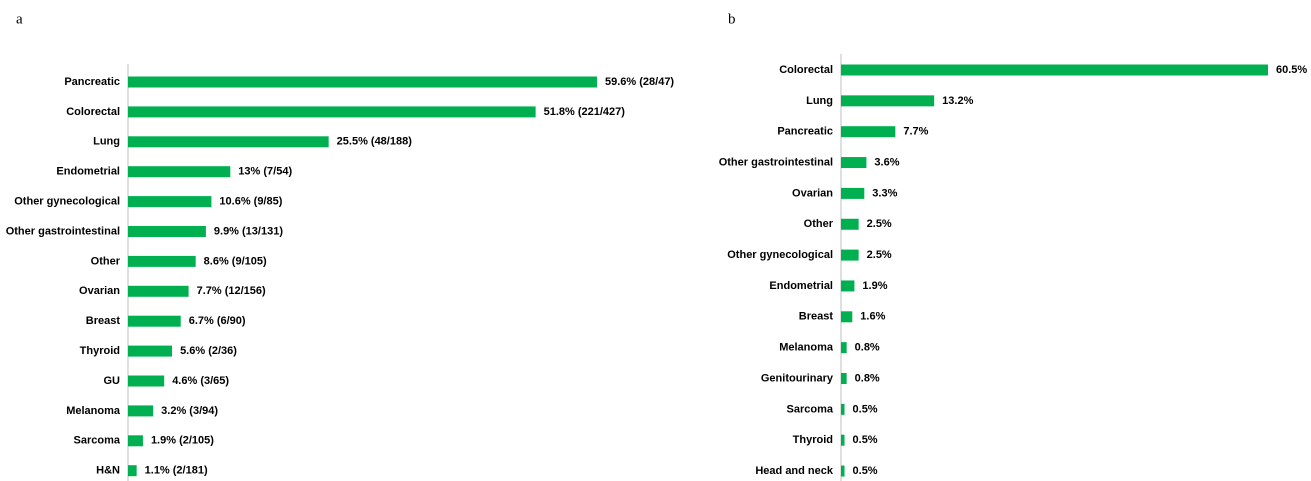 The width and height of the screenshot is (1311, 481). I want to click on value-label: 1.9% (2/105), so click(182, 441).